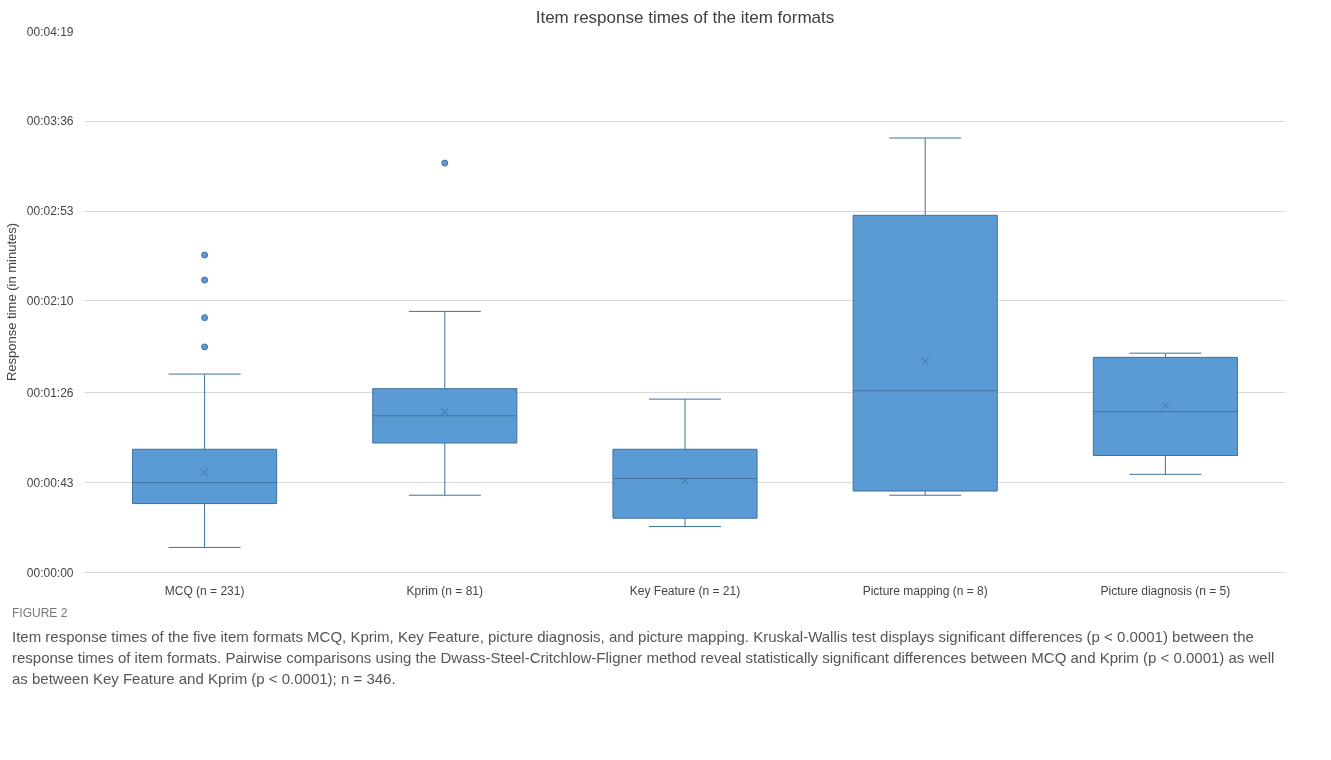  Describe the element at coordinates (40, 613) in the screenshot. I see `caption: FIGURE 2` at that location.